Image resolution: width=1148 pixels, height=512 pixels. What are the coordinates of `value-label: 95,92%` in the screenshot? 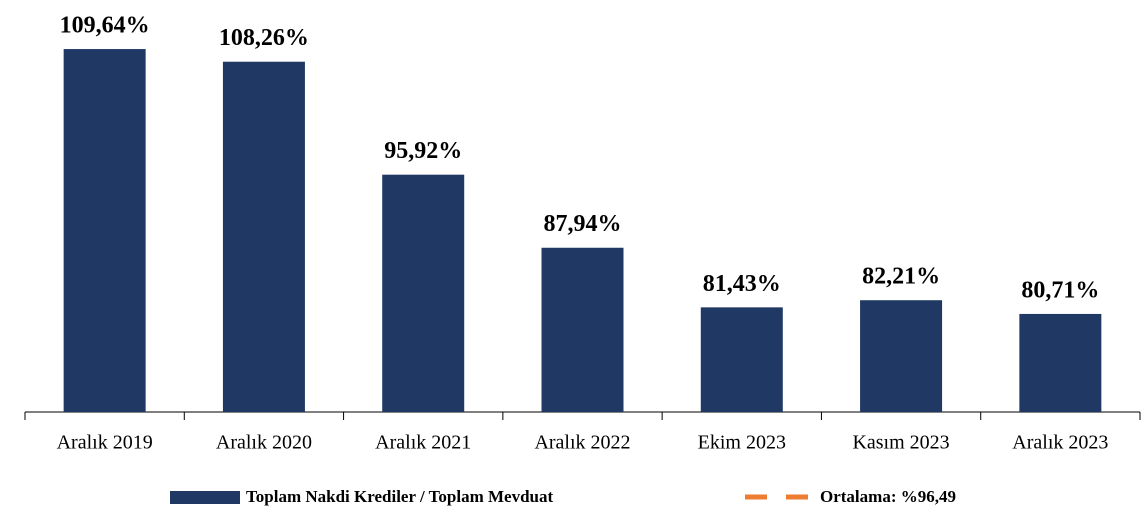 It's located at (423, 151).